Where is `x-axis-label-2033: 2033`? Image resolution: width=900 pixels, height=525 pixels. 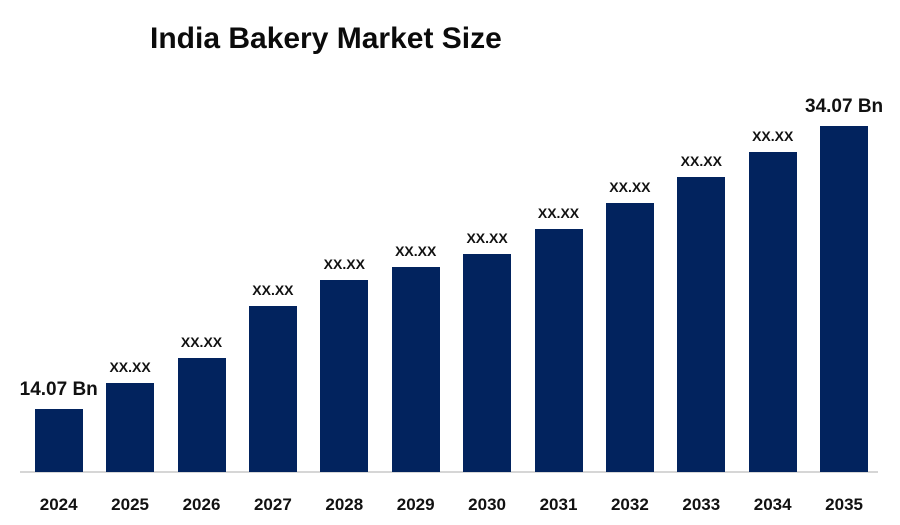 x-axis-label-2033: 2033 is located at coordinates (701, 504).